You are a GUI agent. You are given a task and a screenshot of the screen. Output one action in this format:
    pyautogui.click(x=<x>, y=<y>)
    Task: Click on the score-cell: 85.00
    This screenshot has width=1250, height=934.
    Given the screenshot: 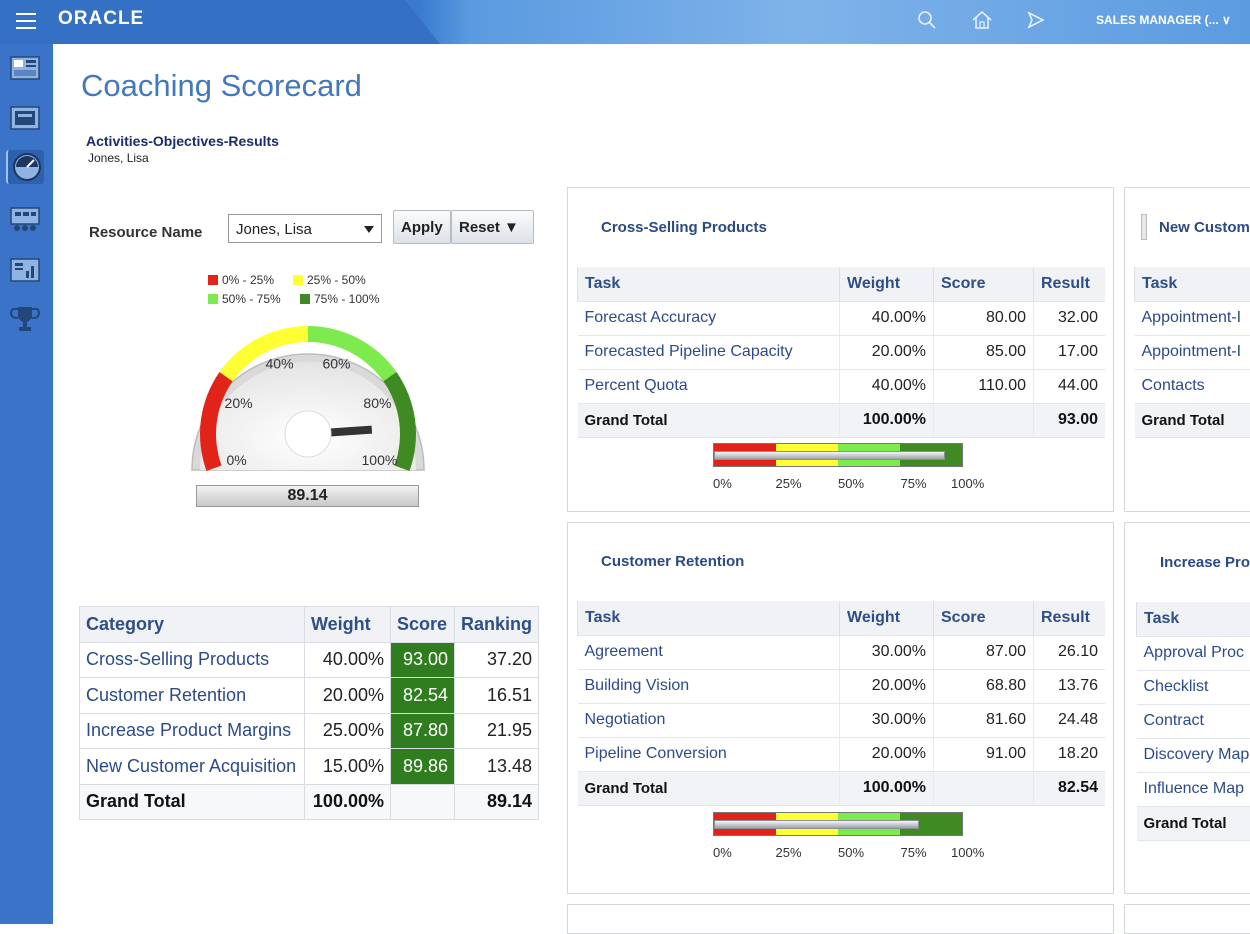 What is the action you would take?
    pyautogui.click(x=984, y=352)
    